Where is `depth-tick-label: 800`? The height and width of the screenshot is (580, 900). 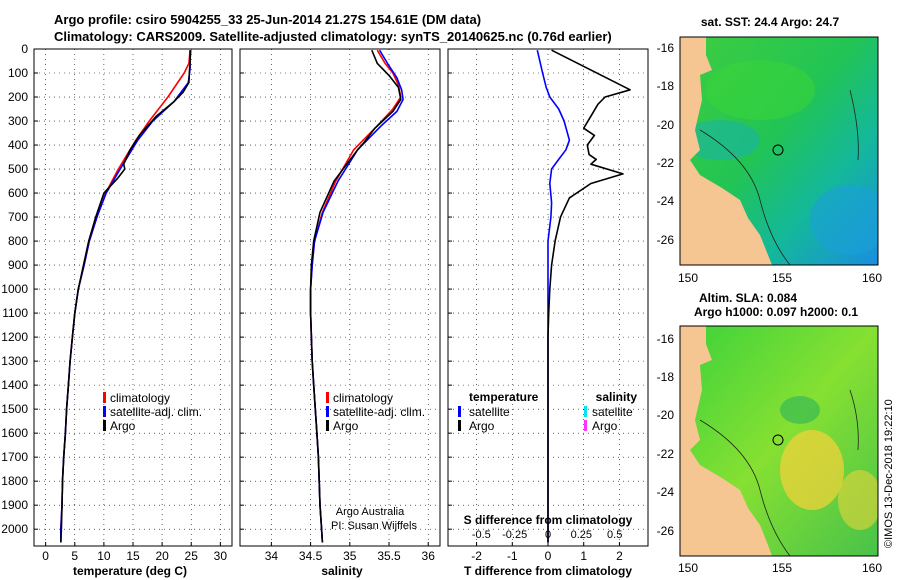 depth-tick-label: 800 is located at coordinates (18, 241).